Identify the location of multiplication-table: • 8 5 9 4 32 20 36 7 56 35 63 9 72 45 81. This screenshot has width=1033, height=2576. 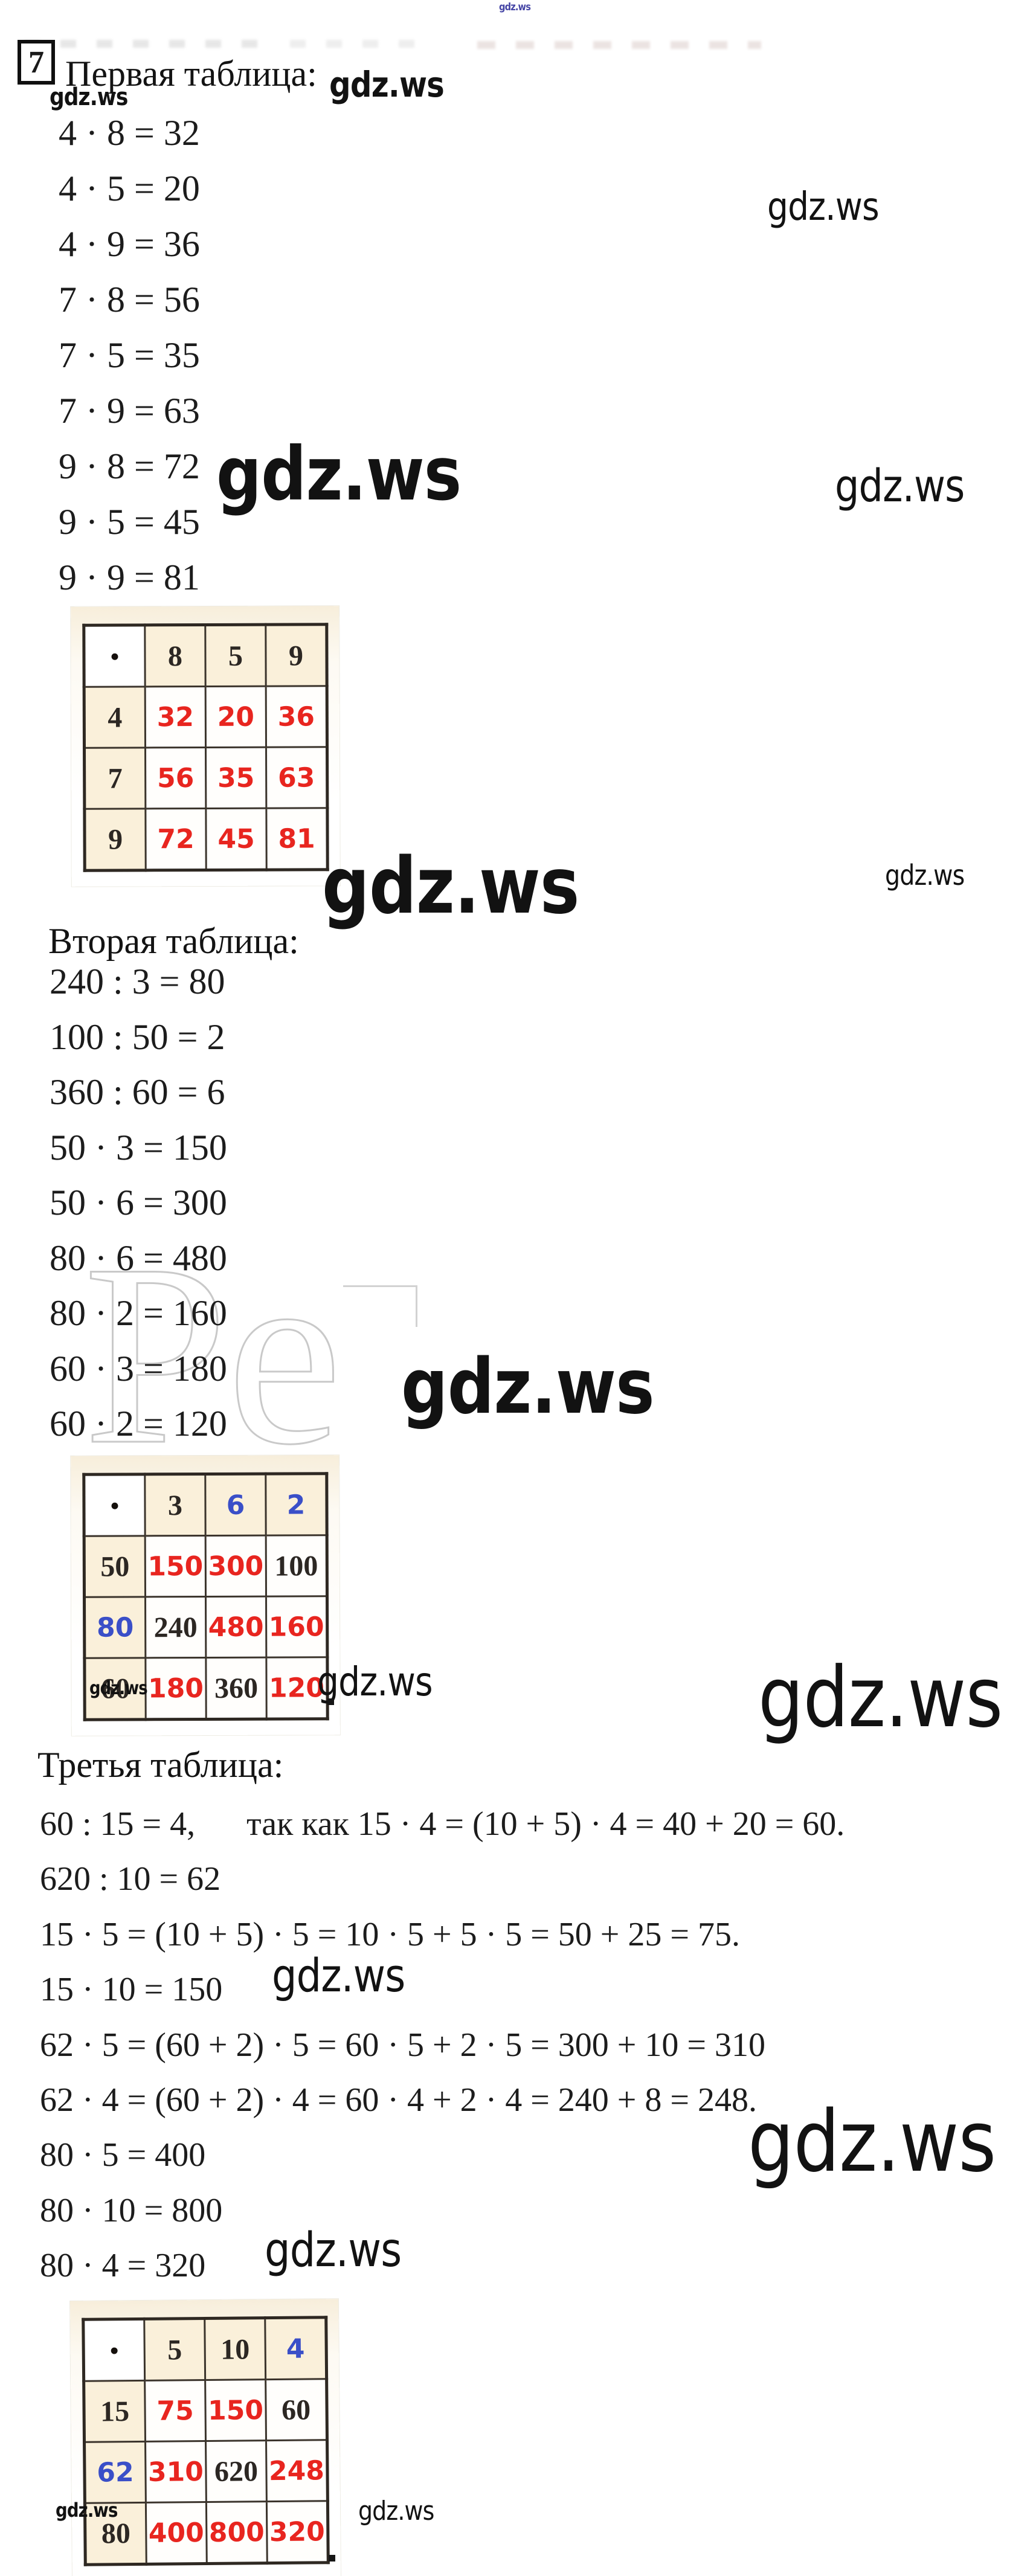
(205, 747).